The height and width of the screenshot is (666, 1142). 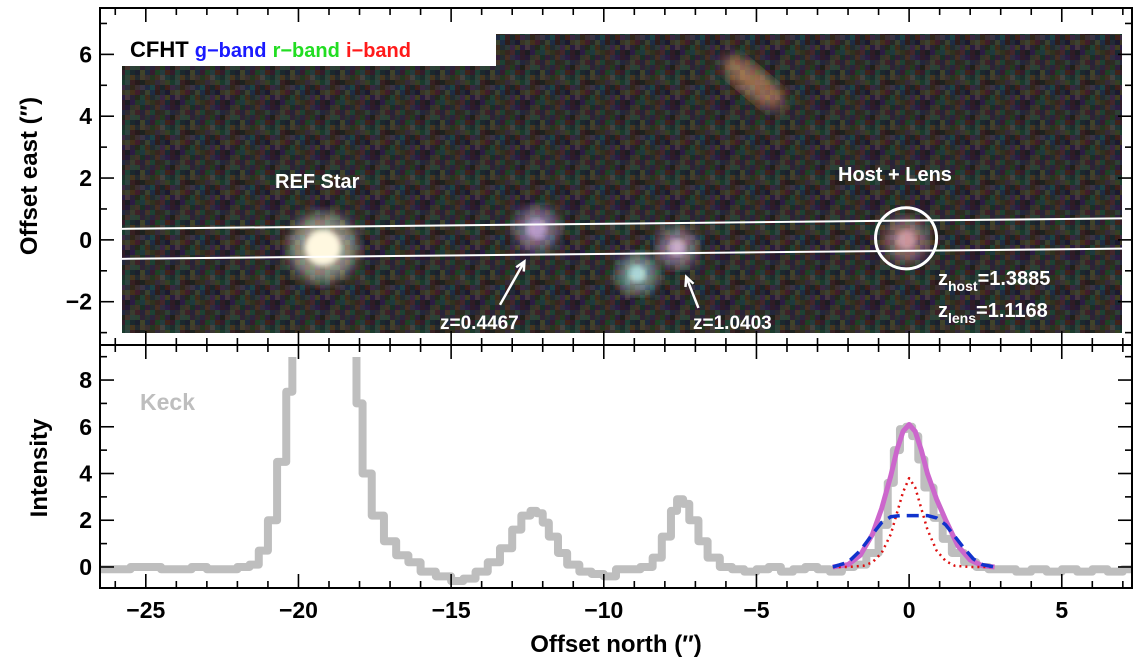 I want to click on z-host-prefix: z, so click(x=943, y=279).